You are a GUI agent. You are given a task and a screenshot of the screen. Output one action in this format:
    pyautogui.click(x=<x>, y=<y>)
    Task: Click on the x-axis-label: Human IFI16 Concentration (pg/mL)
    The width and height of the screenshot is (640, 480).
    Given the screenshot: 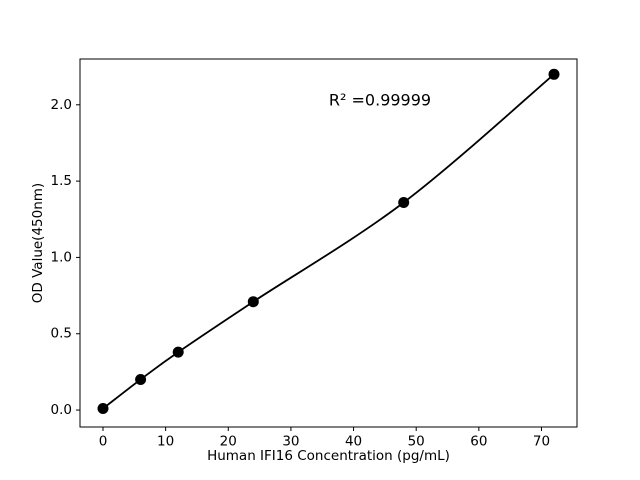 What is the action you would take?
    pyautogui.click(x=328, y=456)
    